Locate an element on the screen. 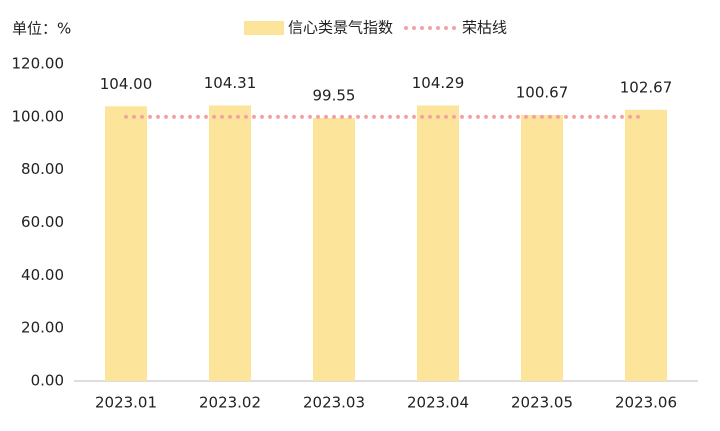 This screenshot has width=720, height=431. legend-swatch is located at coordinates (264, 28).